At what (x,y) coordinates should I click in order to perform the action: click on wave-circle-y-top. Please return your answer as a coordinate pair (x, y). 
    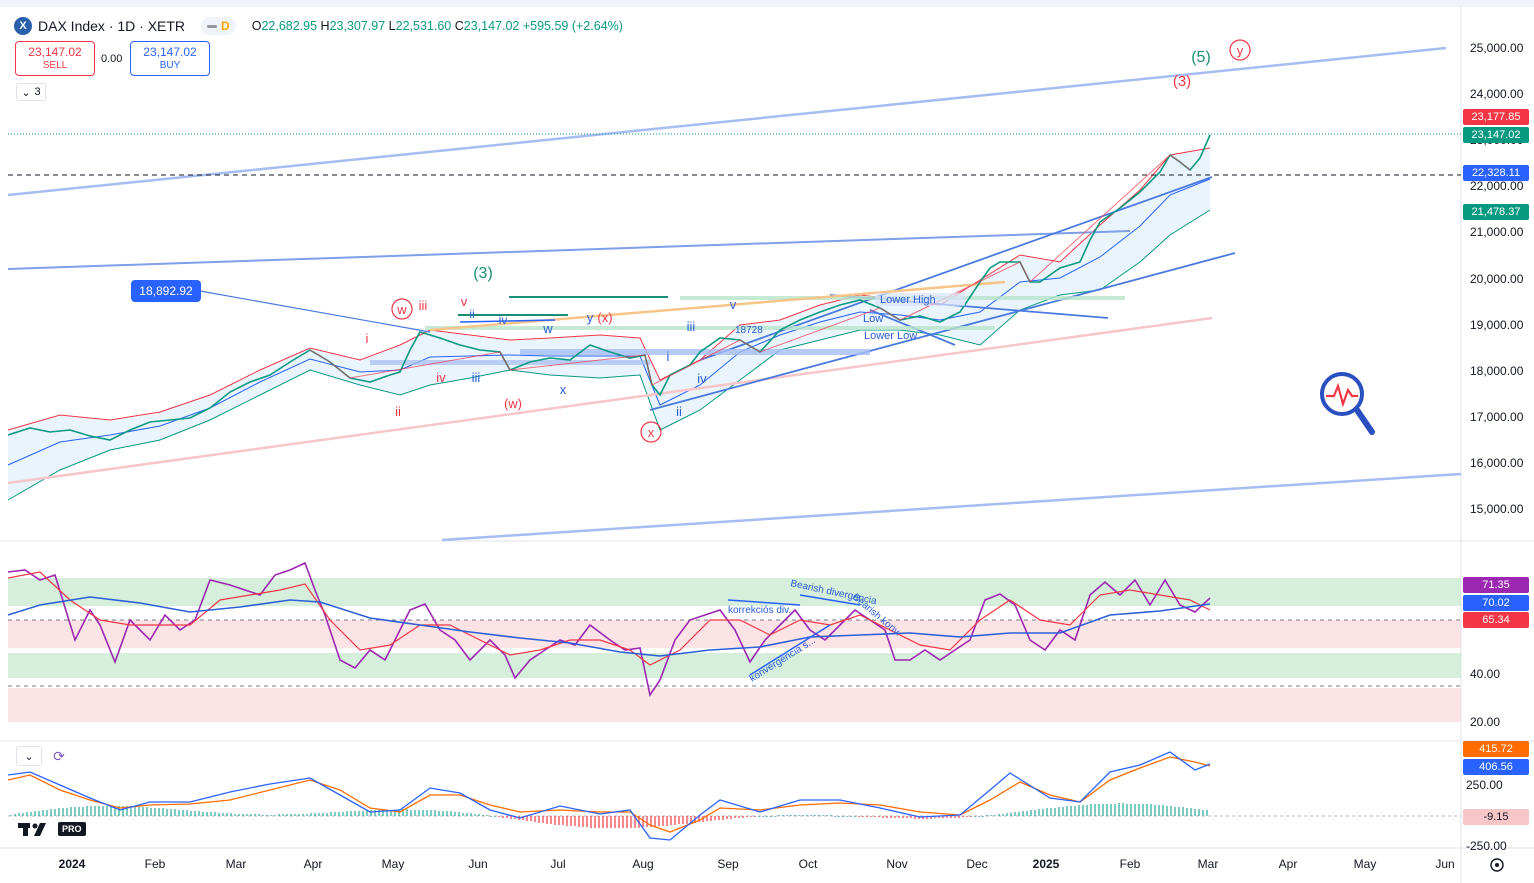
    Looking at the image, I should click on (1240, 50).